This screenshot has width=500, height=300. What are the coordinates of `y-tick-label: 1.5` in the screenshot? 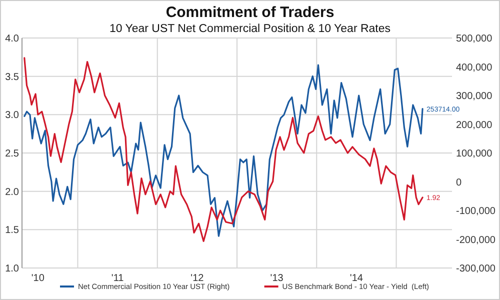 It's located at (12, 230).